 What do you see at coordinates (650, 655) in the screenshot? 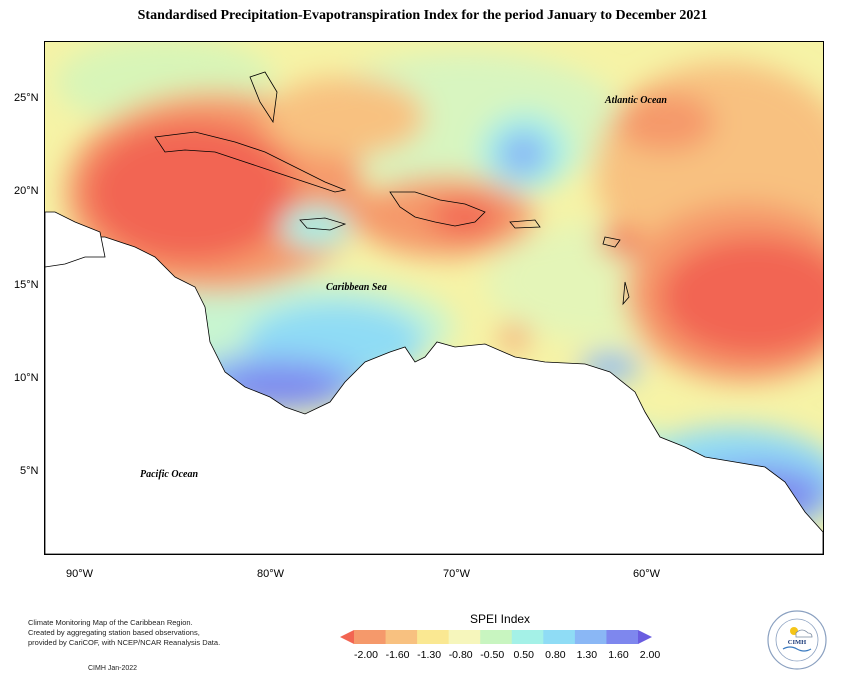
I see `legend-tick-label: 2.00` at bounding box center [650, 655].